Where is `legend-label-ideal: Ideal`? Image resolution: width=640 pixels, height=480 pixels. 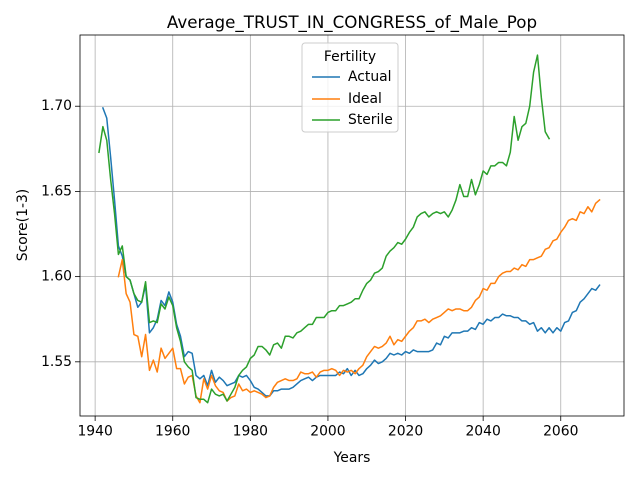 legend-label-ideal: Ideal is located at coordinates (365, 99).